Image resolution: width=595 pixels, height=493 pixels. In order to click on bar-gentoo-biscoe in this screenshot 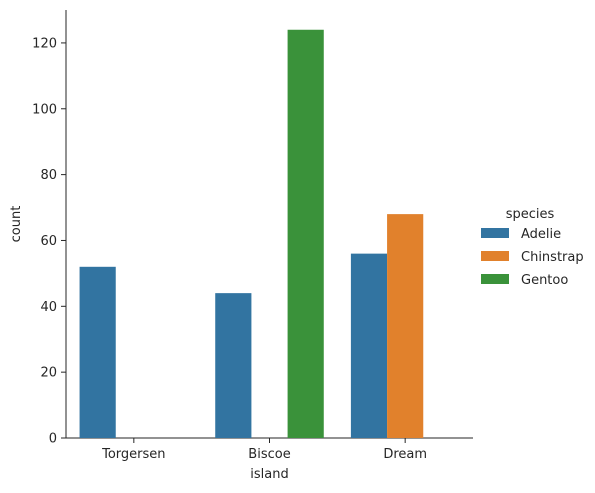, I will do `click(305, 233)`.